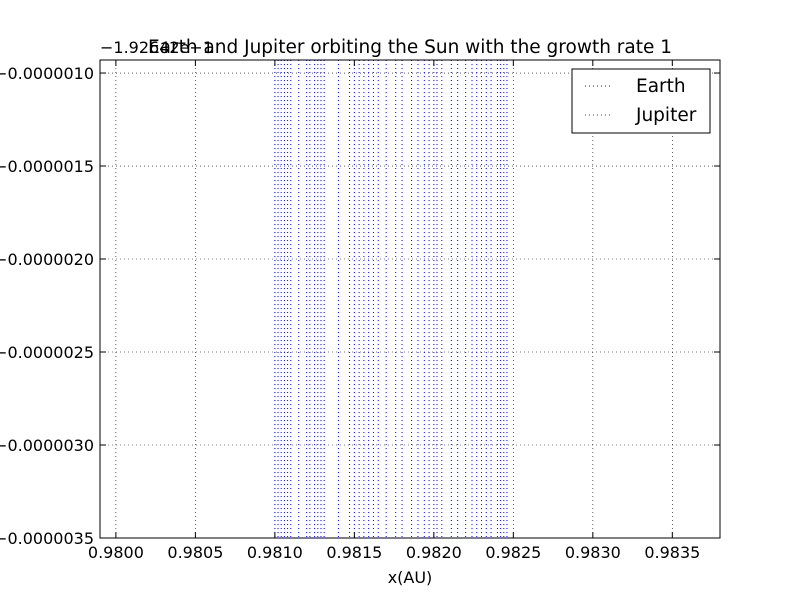 The height and width of the screenshot is (598, 800). What do you see at coordinates (661, 86) in the screenshot?
I see `legend-earth-label: Earth` at bounding box center [661, 86].